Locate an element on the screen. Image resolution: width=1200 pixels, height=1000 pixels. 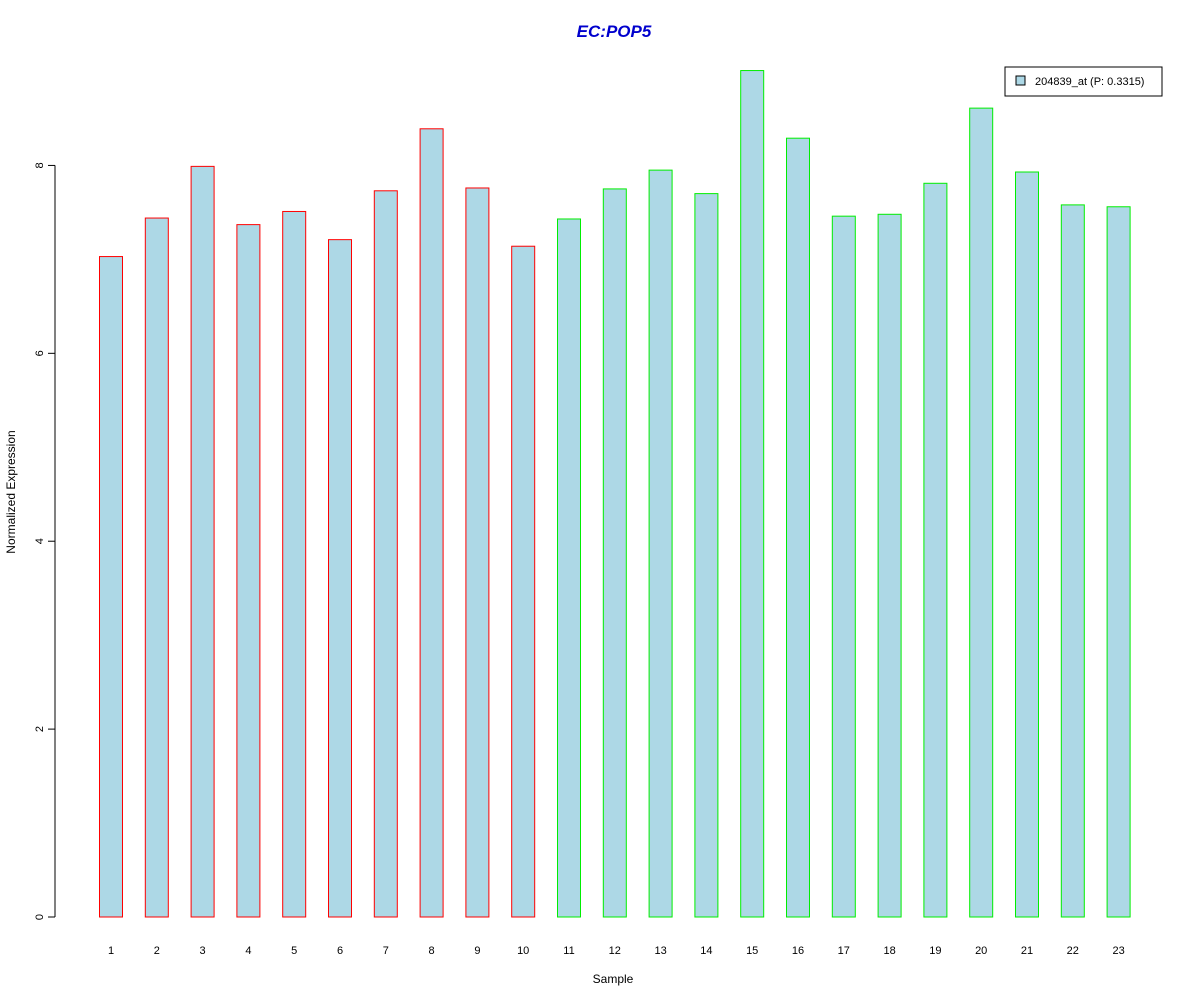
x-tick-label: 17 is located at coordinates (844, 951).